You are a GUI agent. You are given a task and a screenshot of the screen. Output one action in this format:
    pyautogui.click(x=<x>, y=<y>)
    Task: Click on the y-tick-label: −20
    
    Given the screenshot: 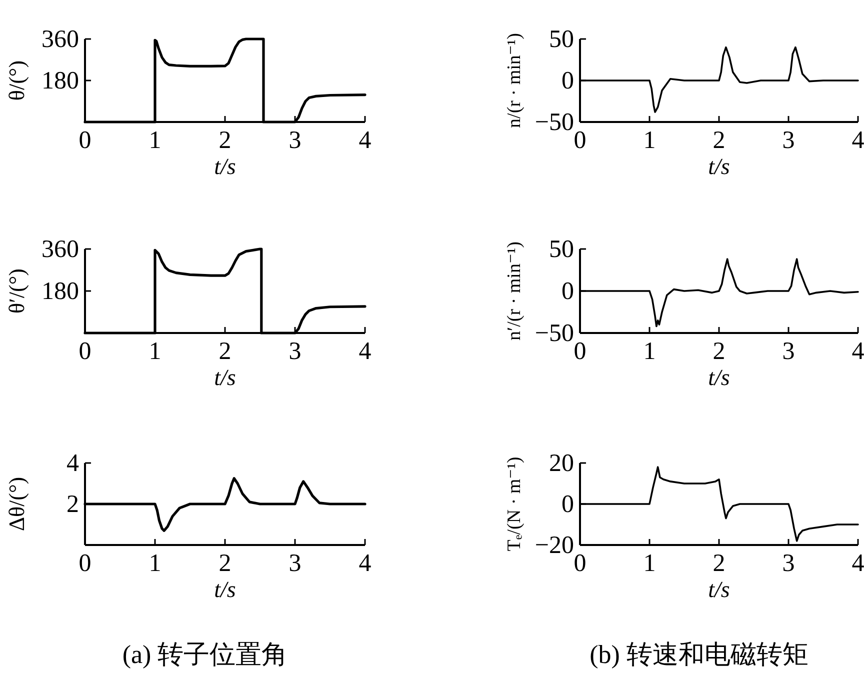 What is the action you would take?
    pyautogui.click(x=554, y=545)
    